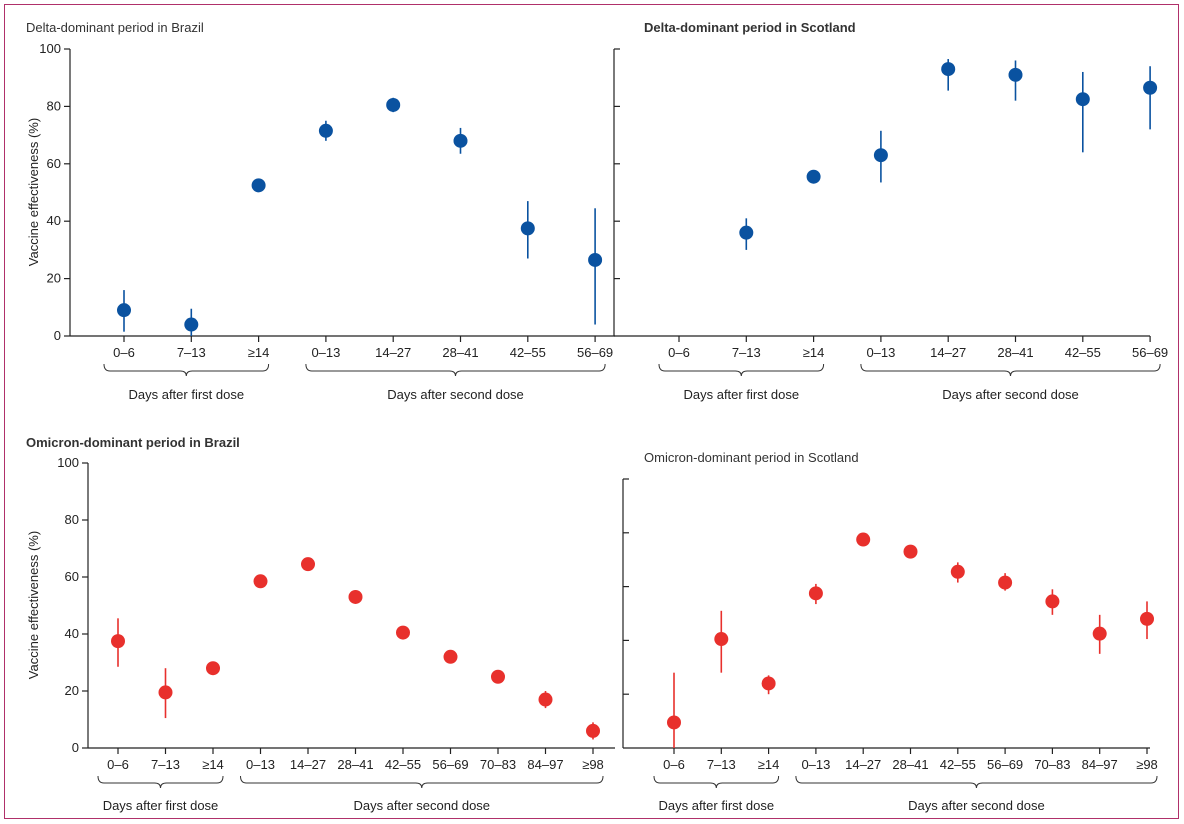 The height and width of the screenshot is (824, 1184). I want to click on panel-title-omicron-scotland: Omicron-dominant period in Scotland, so click(751, 457).